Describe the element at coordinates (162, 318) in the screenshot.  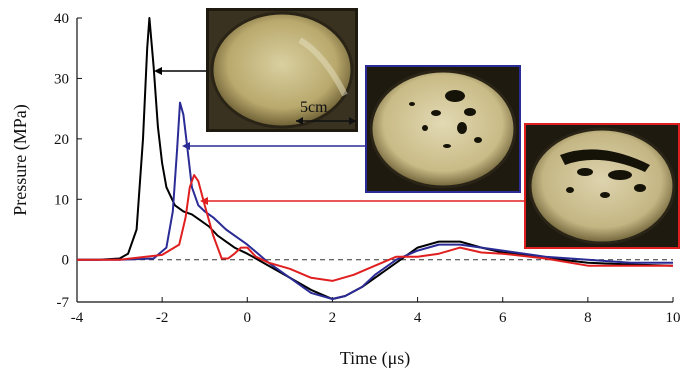
I see `x-tick-label: -2` at that location.